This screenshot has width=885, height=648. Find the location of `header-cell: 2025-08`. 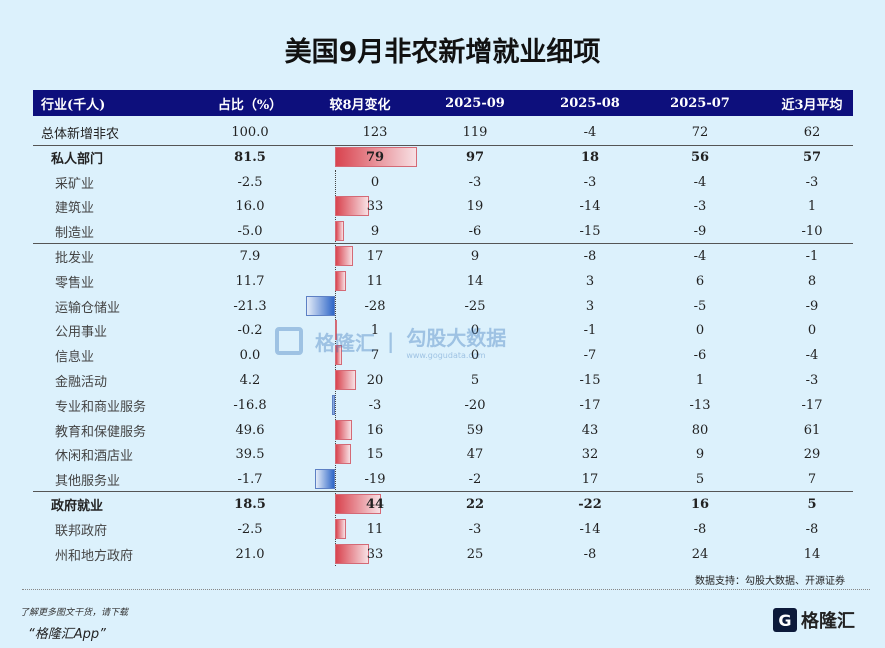

header-cell: 2025-08 is located at coordinates (590, 103).